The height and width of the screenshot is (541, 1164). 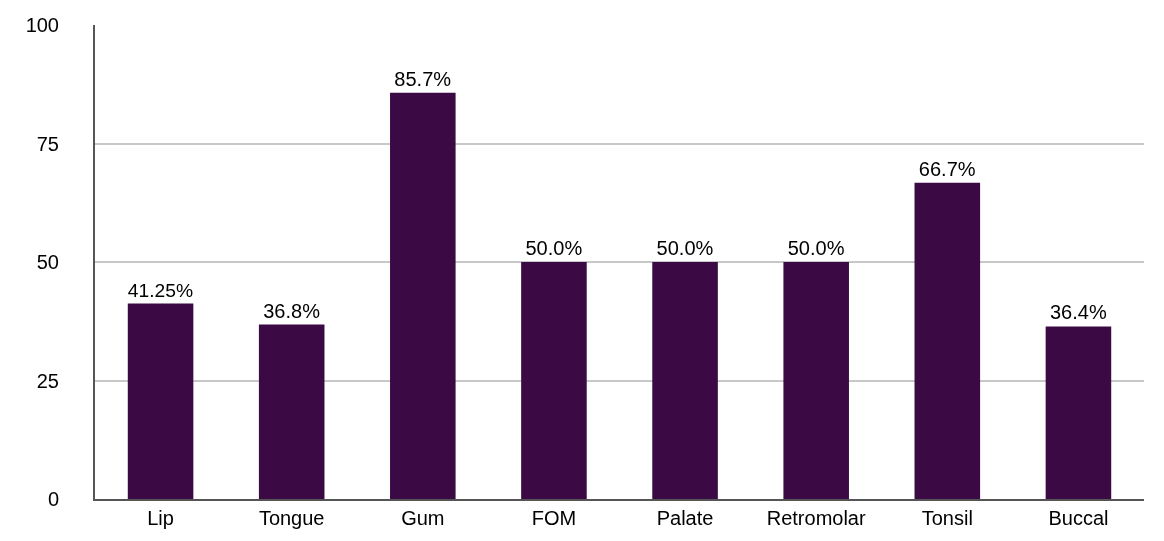 I want to click on data-label: 85.7%, so click(x=423, y=78).